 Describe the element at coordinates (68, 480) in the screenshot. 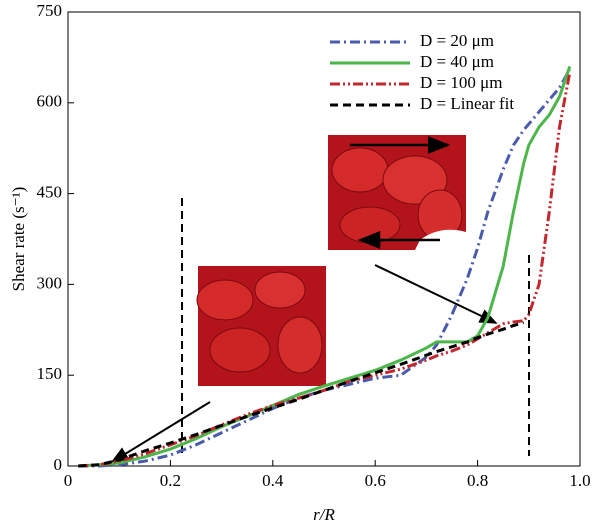

I see `x-tick-label: 0` at that location.